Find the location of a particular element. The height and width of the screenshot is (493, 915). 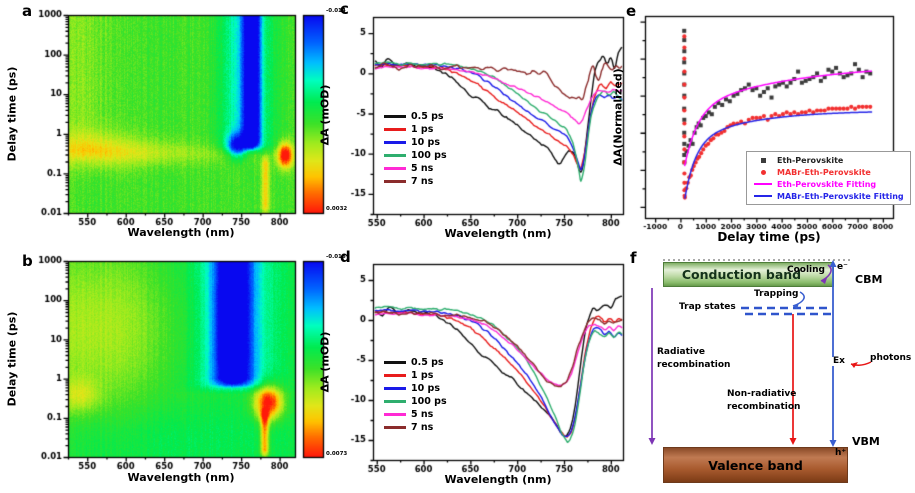

legend-item: 7 ns is located at coordinates (415, 181).